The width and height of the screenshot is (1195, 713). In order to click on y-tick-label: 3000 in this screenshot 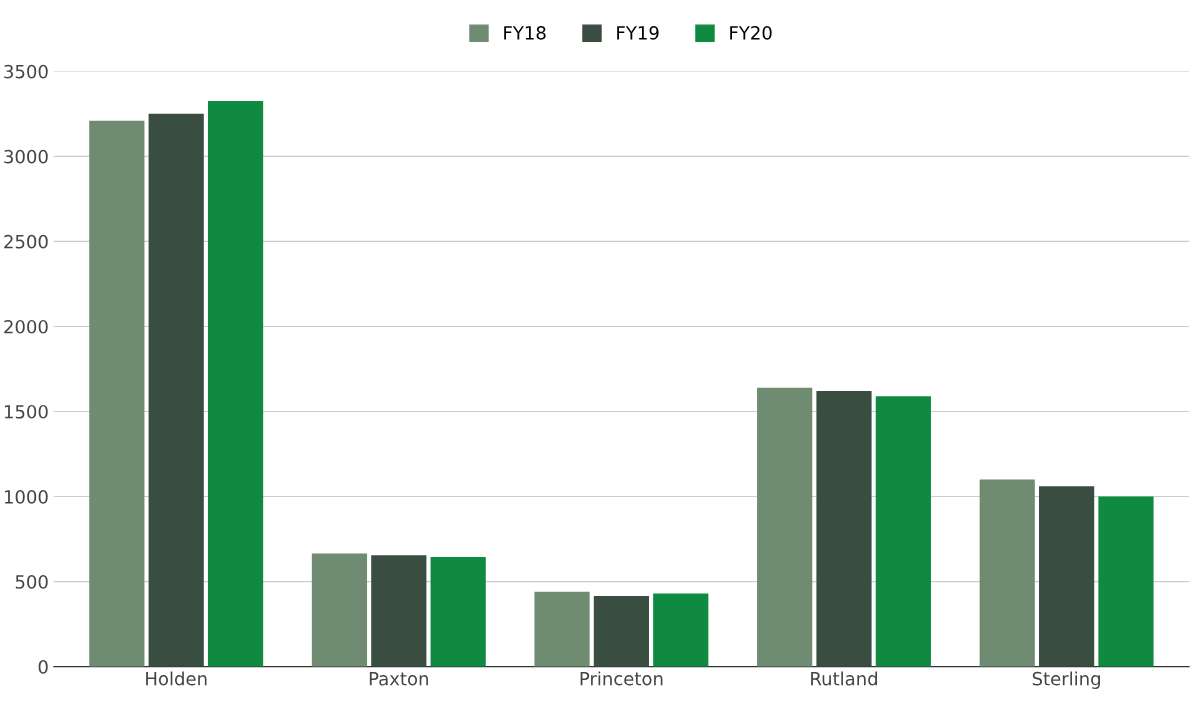, I will do `click(26, 156)`.